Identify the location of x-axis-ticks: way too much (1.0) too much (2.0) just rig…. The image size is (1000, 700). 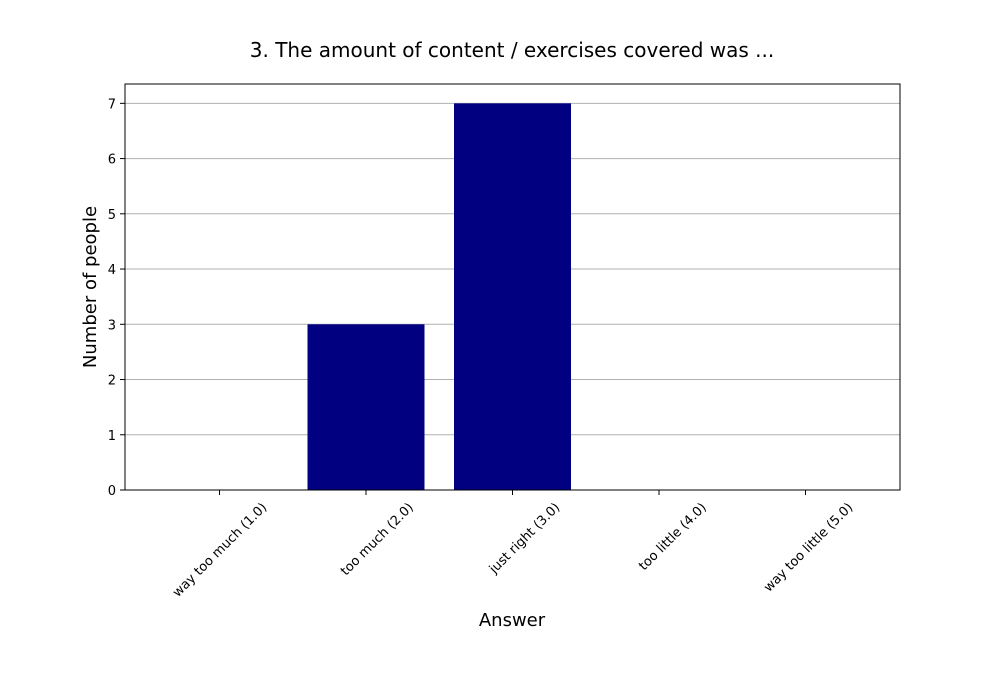
(513, 545).